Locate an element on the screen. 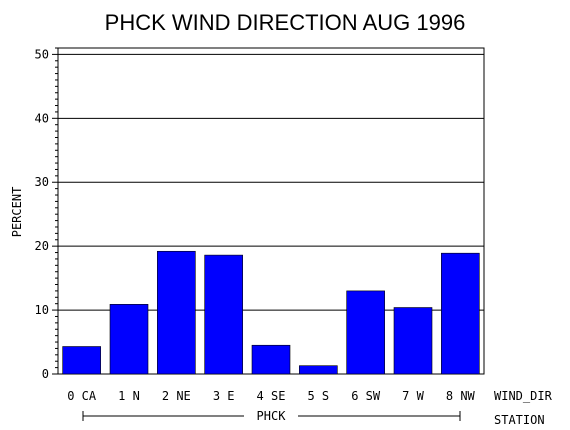 The image size is (570, 430). x-tick-label: 4 SE is located at coordinates (271, 396).